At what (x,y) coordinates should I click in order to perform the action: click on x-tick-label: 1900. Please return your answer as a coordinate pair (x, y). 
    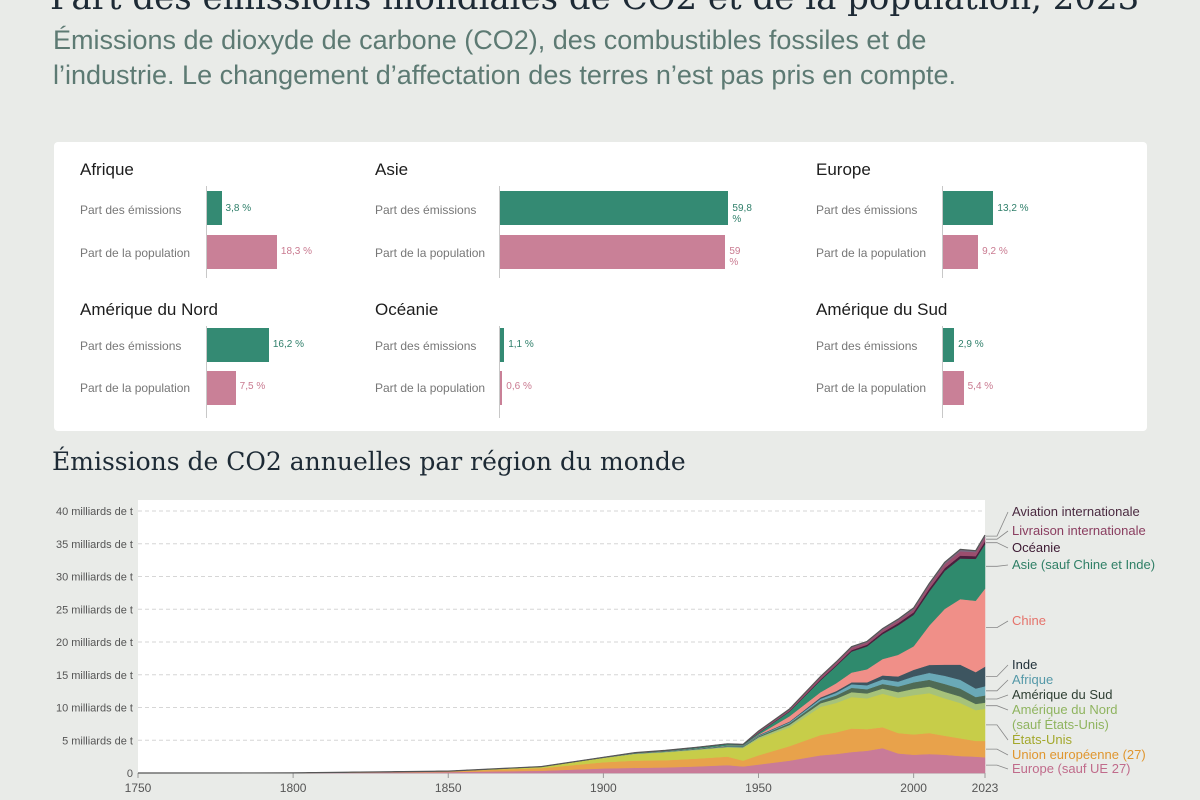
    Looking at the image, I should click on (603, 788).